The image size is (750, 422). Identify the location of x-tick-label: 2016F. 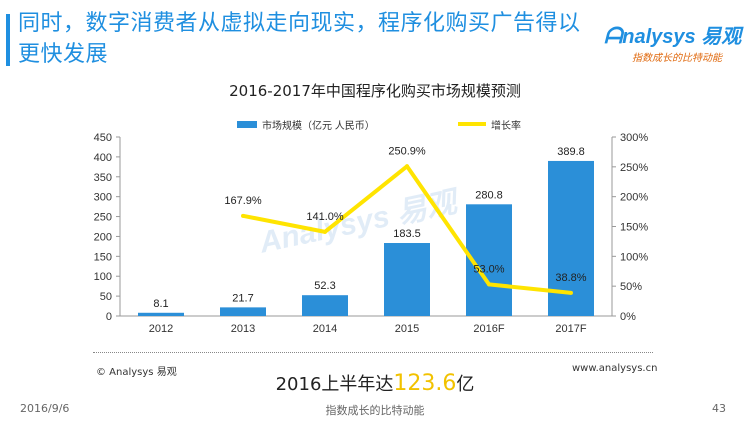
(488, 329).